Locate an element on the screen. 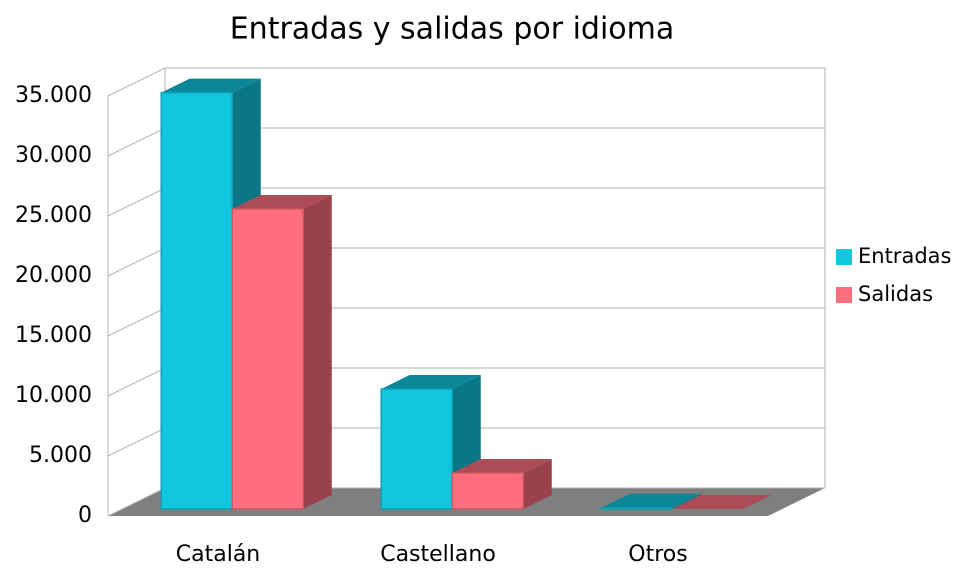 This screenshot has height=572, width=974. legend-label: Entradas is located at coordinates (904, 256).